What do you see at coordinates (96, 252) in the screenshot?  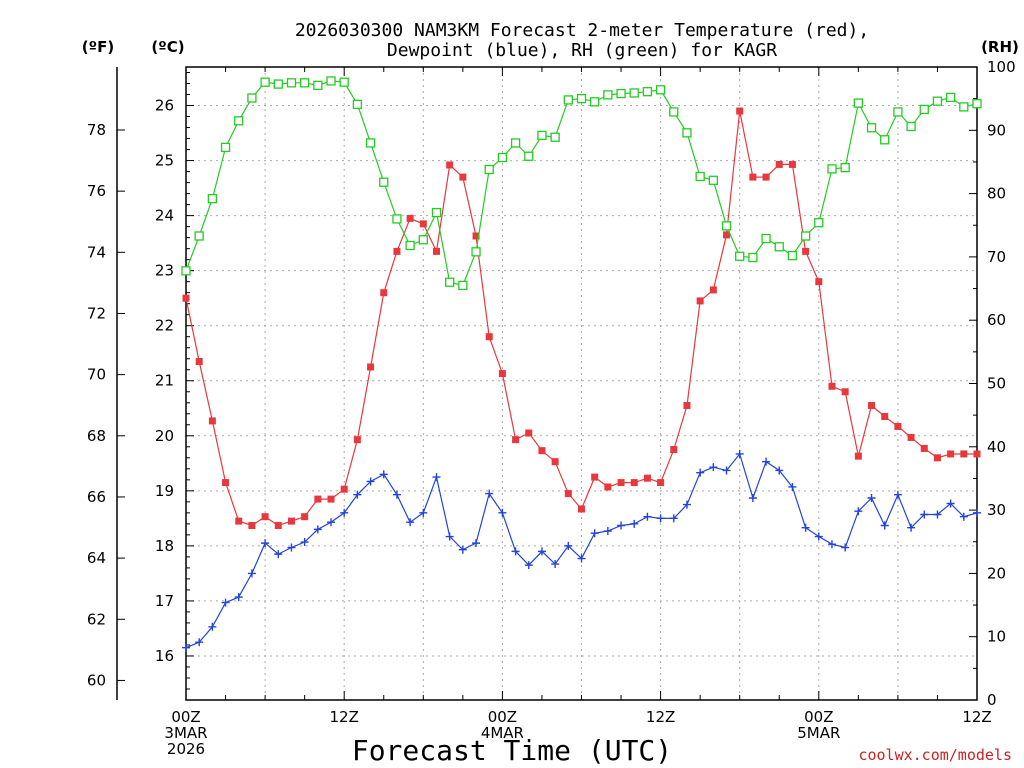 I see `fahrenheit-tick-label: 74` at bounding box center [96, 252].